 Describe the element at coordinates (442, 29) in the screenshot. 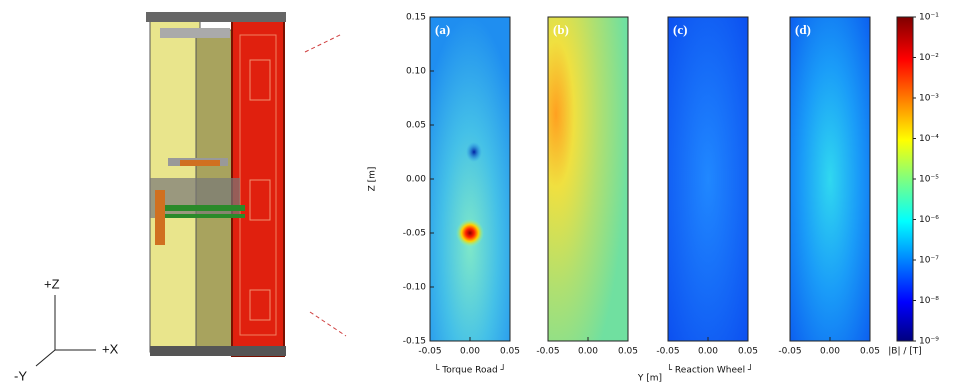

I see `panel-label: (a)` at that location.